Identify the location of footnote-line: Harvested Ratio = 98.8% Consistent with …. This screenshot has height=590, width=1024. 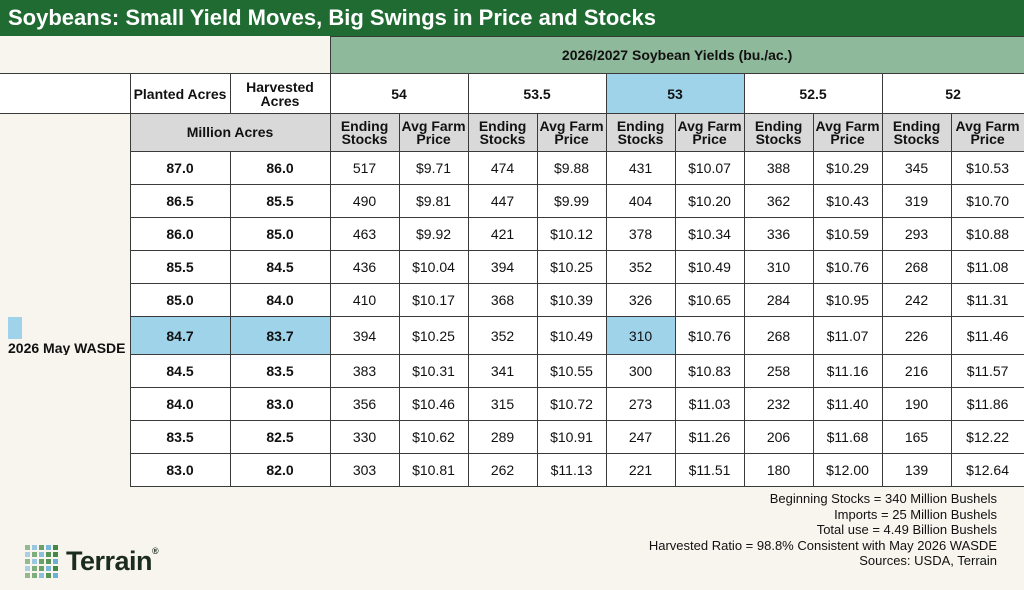
(822, 545).